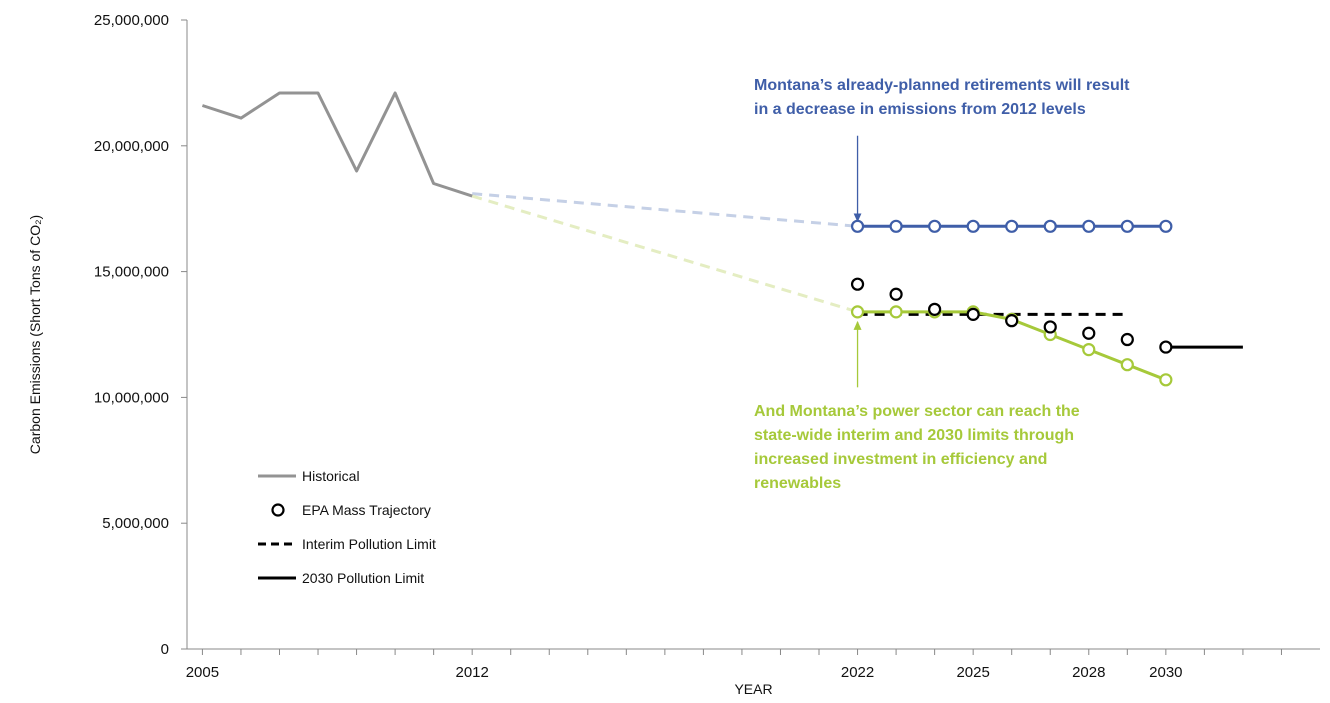 The height and width of the screenshot is (703, 1330). I want to click on y-tick-label: 5,000,000, so click(135, 523).